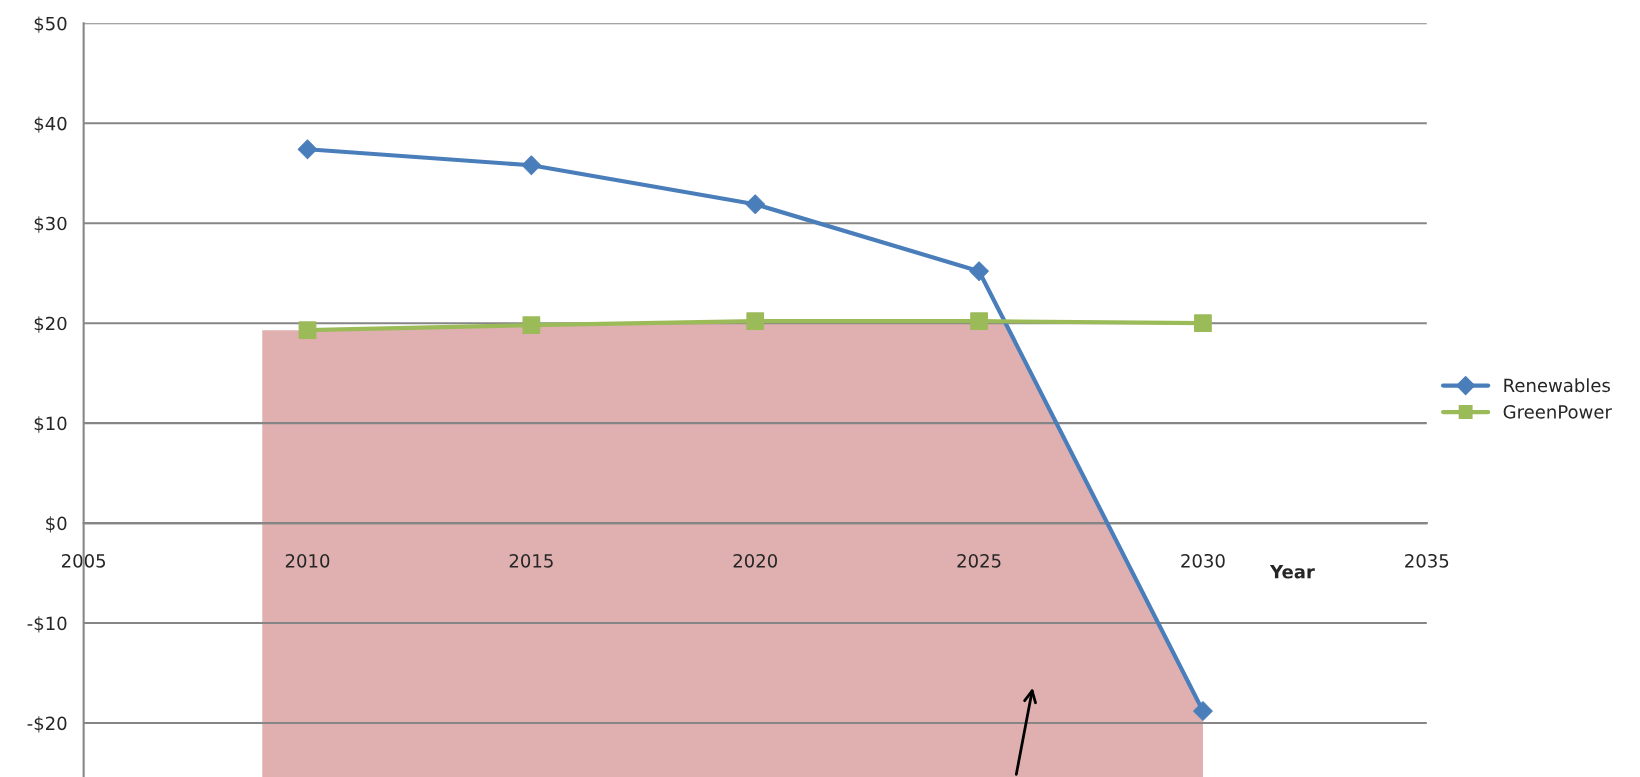 Image resolution: width=1640 pixels, height=777 pixels. Describe the element at coordinates (50, 124) in the screenshot. I see `y-tick-label: $40` at that location.